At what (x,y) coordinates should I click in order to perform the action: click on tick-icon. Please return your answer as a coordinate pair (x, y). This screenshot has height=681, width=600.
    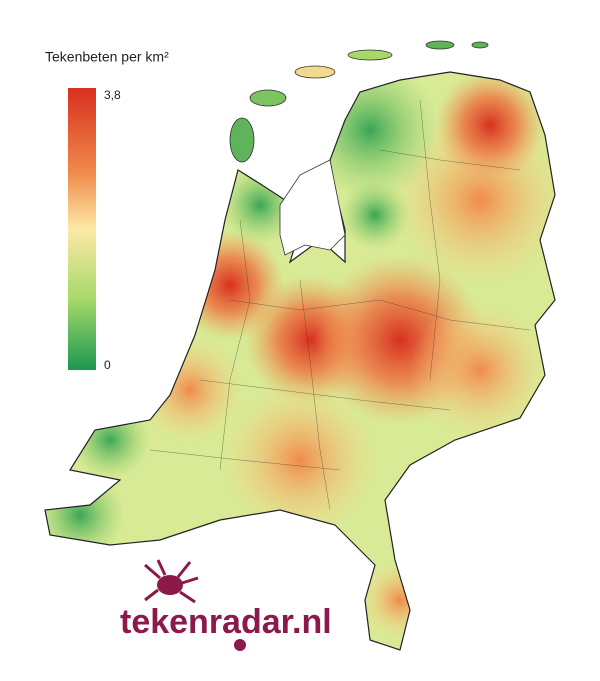
    Looking at the image, I should click on (195, 605).